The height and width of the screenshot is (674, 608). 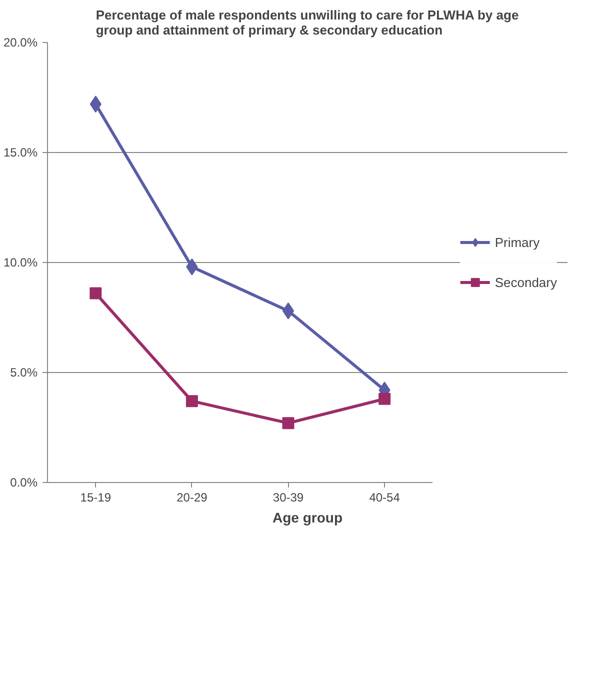 What do you see at coordinates (20, 153) in the screenshot?
I see `y-tick-label: 15.0%` at bounding box center [20, 153].